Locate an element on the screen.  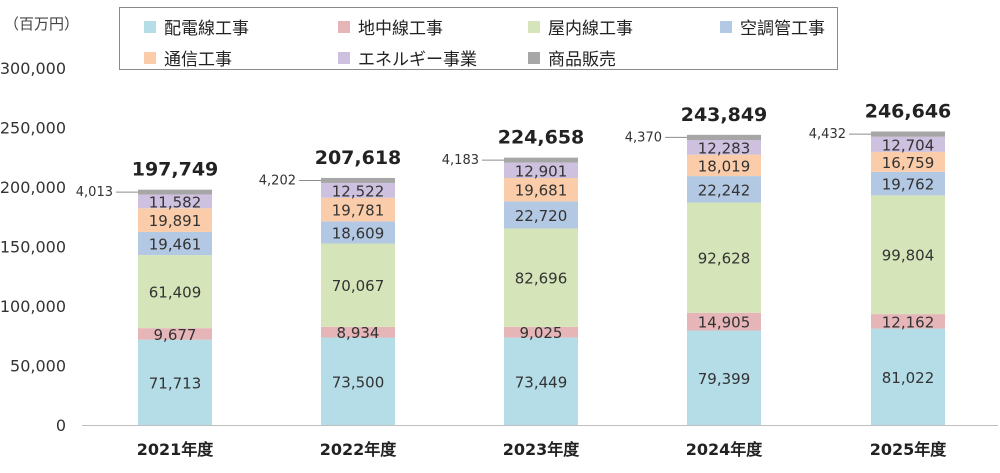
legend-label: 配電線工事 is located at coordinates (206, 29).